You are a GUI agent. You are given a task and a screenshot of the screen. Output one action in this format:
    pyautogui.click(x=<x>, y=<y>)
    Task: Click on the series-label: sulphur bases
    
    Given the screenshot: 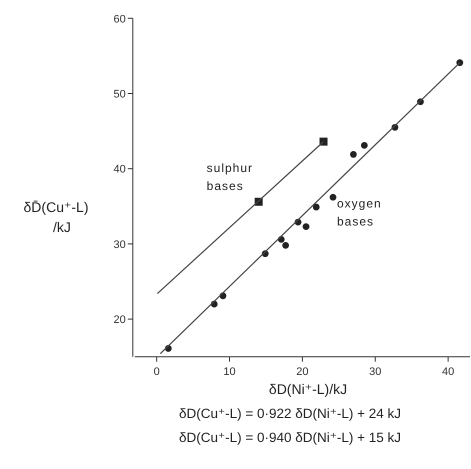 What is the action you would take?
    pyautogui.click(x=230, y=176)
    